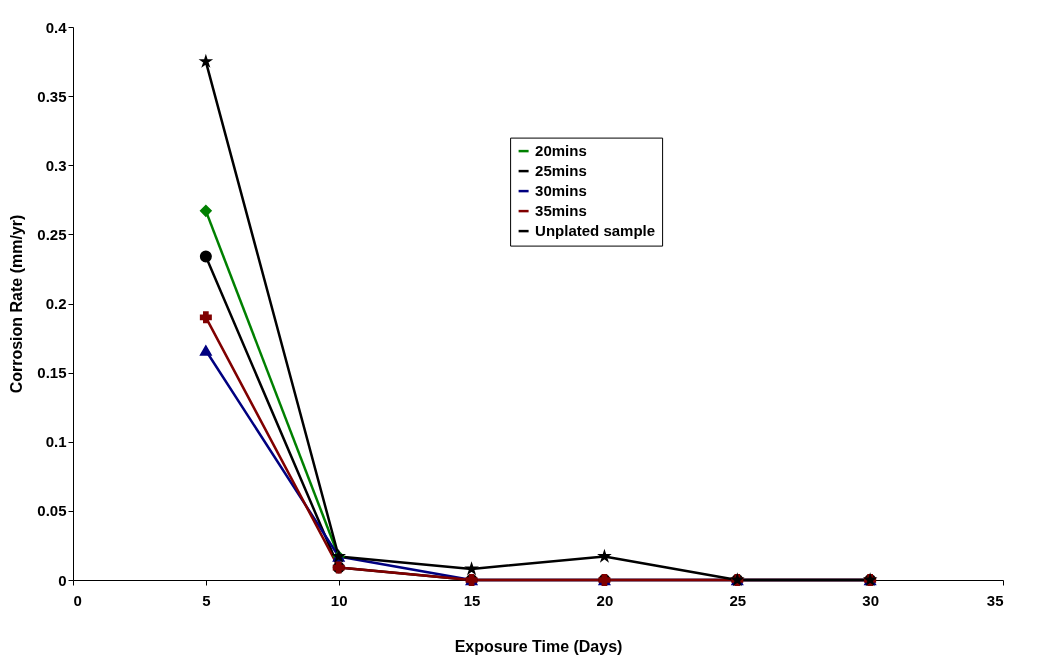 This screenshot has width=1046, height=659. Describe the element at coordinates (56, 442) in the screenshot. I see `y-tick-label: 0.1` at that location.